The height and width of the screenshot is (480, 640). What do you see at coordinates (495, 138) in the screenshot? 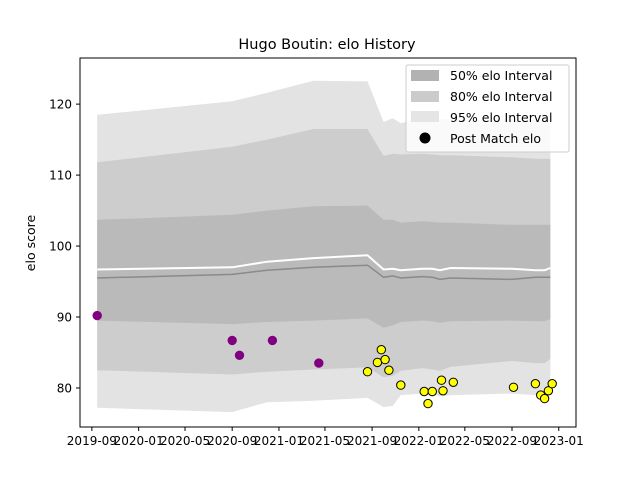
I see `legend-label-post-match: Post Match elo` at bounding box center [495, 138].